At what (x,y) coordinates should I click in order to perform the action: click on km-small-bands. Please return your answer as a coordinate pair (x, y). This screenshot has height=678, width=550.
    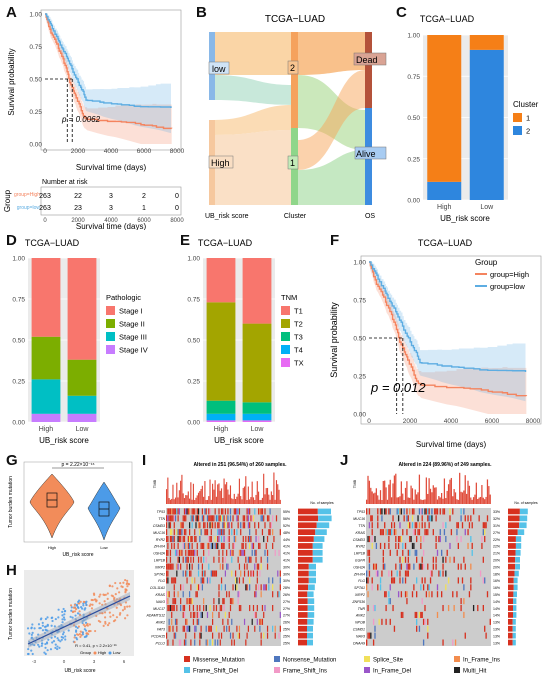
    Looking at the image, I should click on (108, 79).